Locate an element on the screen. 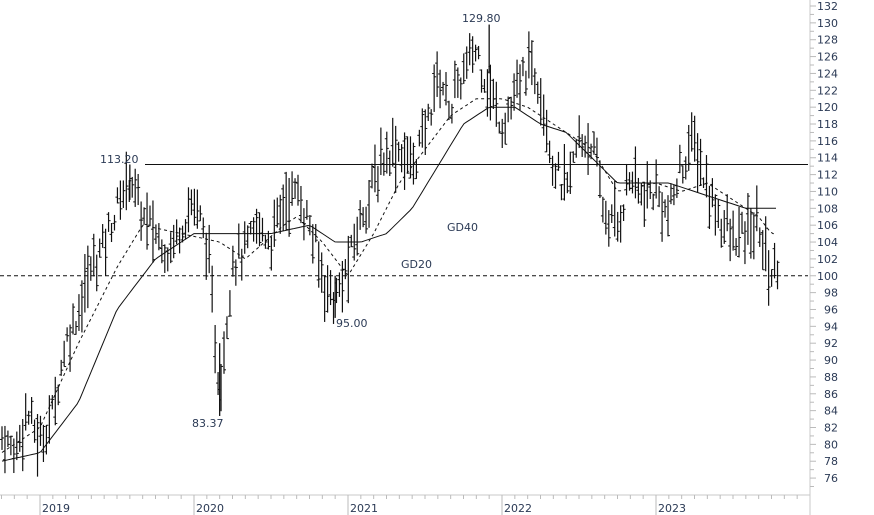 This screenshot has height=515, width=874. y-tick-label: 112 is located at coordinates (827, 175).